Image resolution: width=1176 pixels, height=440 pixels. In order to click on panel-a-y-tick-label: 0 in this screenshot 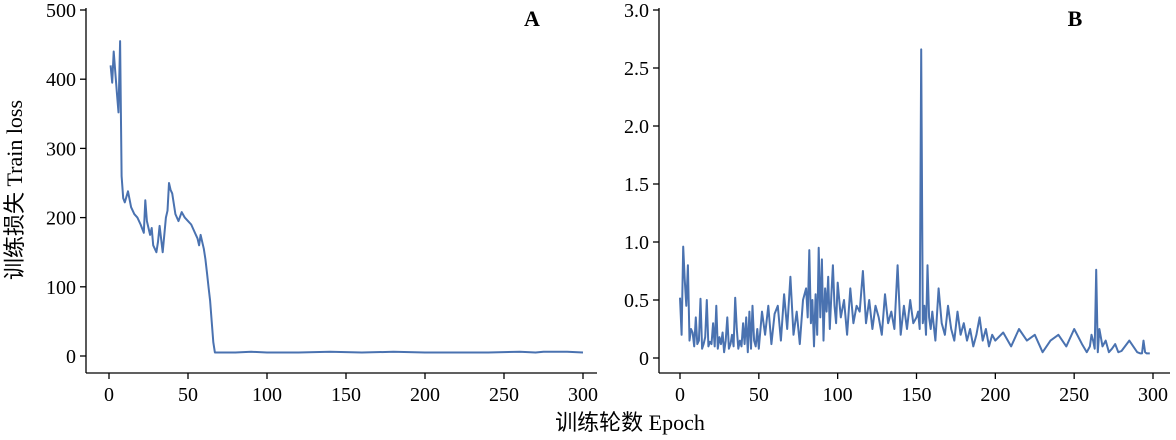, I will do `click(71, 357)`.